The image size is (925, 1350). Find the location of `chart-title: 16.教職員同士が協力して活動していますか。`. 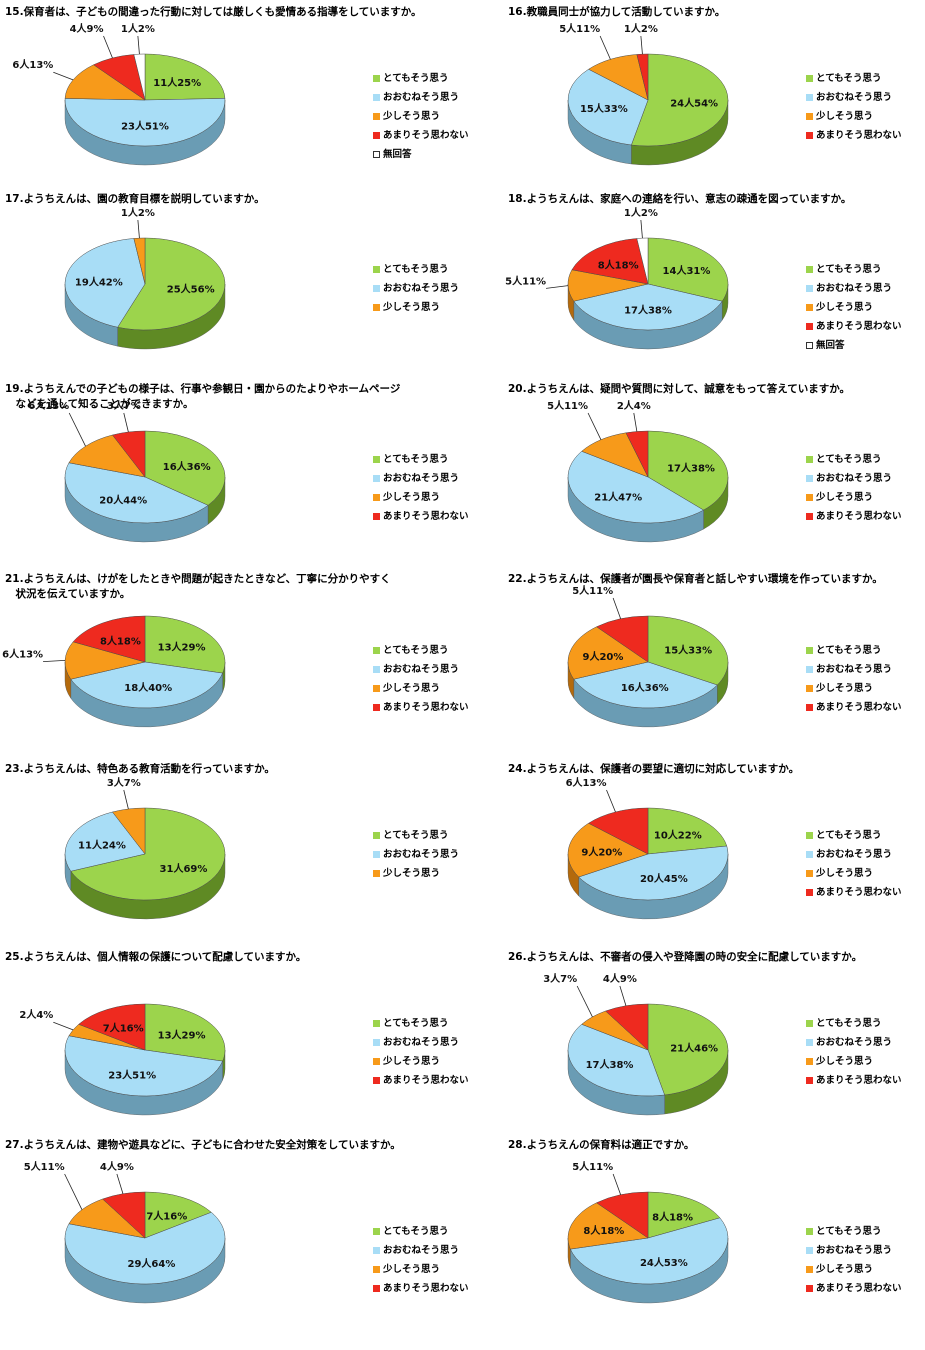

chart-title: 16.教職員同士が協力して活動していますか。 is located at coordinates (617, 12).